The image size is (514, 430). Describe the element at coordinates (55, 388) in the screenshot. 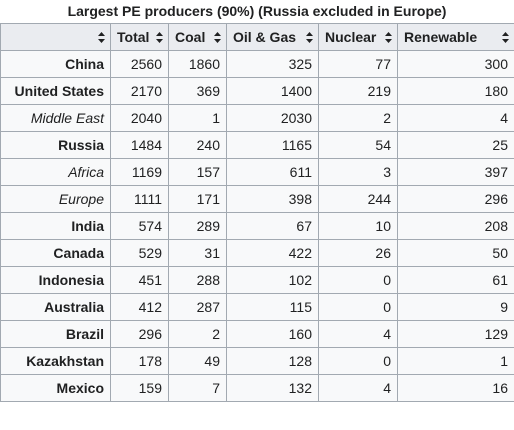

I see `country-name-cell: Mexico` at that location.